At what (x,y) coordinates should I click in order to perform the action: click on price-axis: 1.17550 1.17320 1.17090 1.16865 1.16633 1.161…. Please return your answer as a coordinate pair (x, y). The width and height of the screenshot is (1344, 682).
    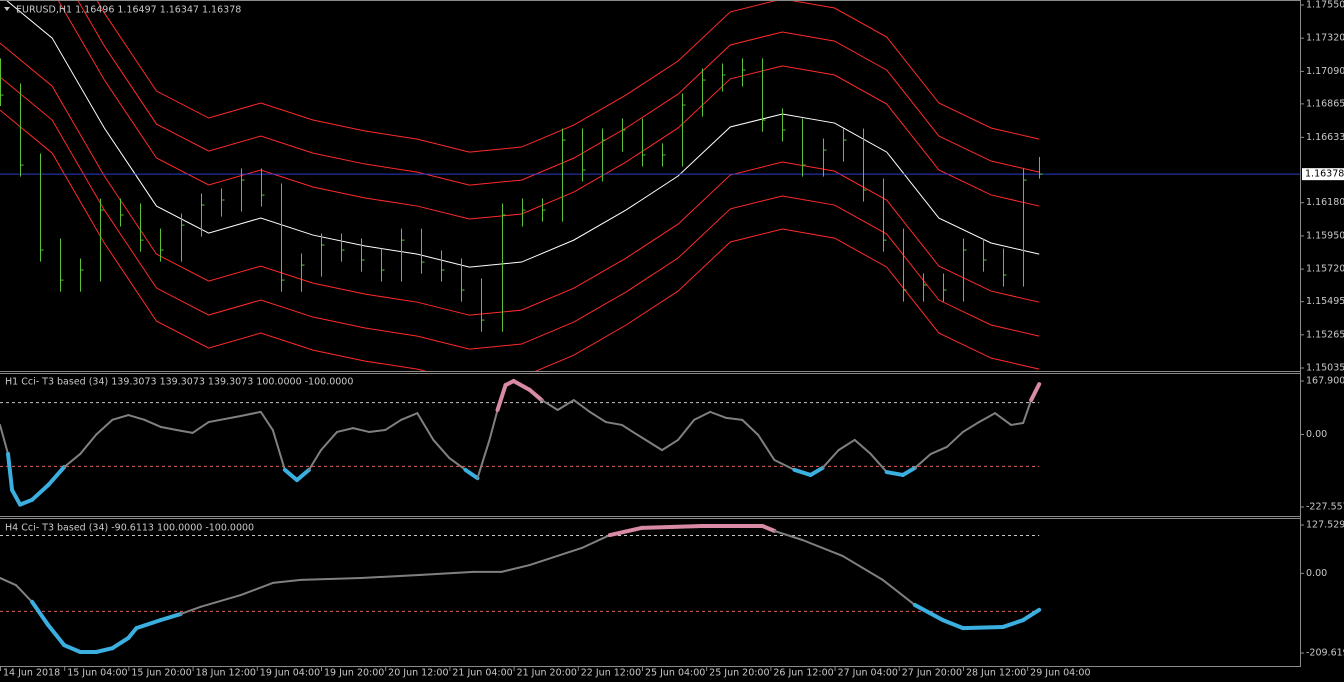
    Looking at the image, I should click on (1322, 187).